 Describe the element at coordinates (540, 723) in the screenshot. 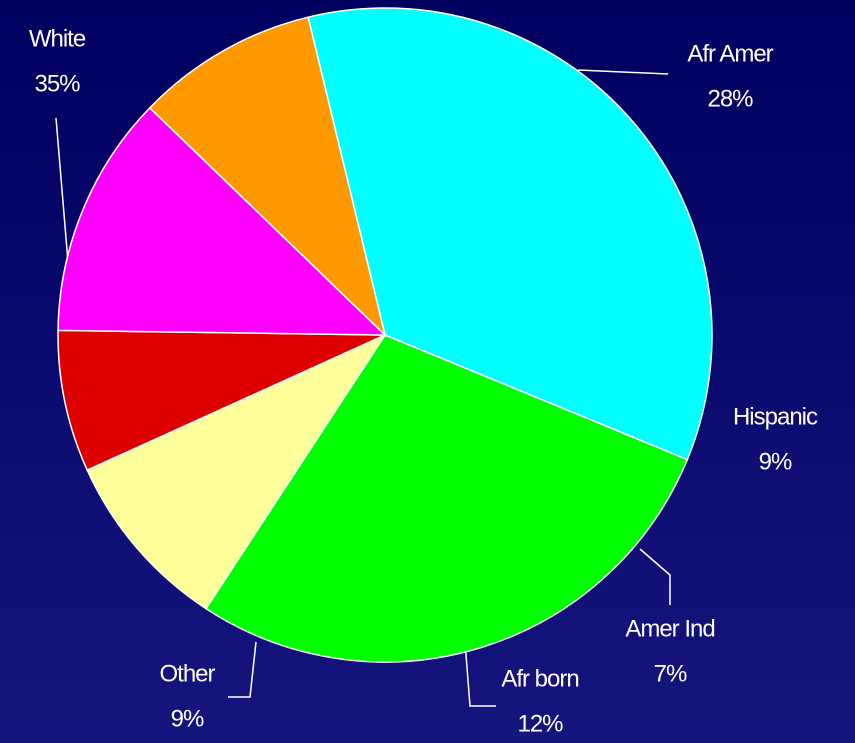

I see `value-label: 12%` at that location.